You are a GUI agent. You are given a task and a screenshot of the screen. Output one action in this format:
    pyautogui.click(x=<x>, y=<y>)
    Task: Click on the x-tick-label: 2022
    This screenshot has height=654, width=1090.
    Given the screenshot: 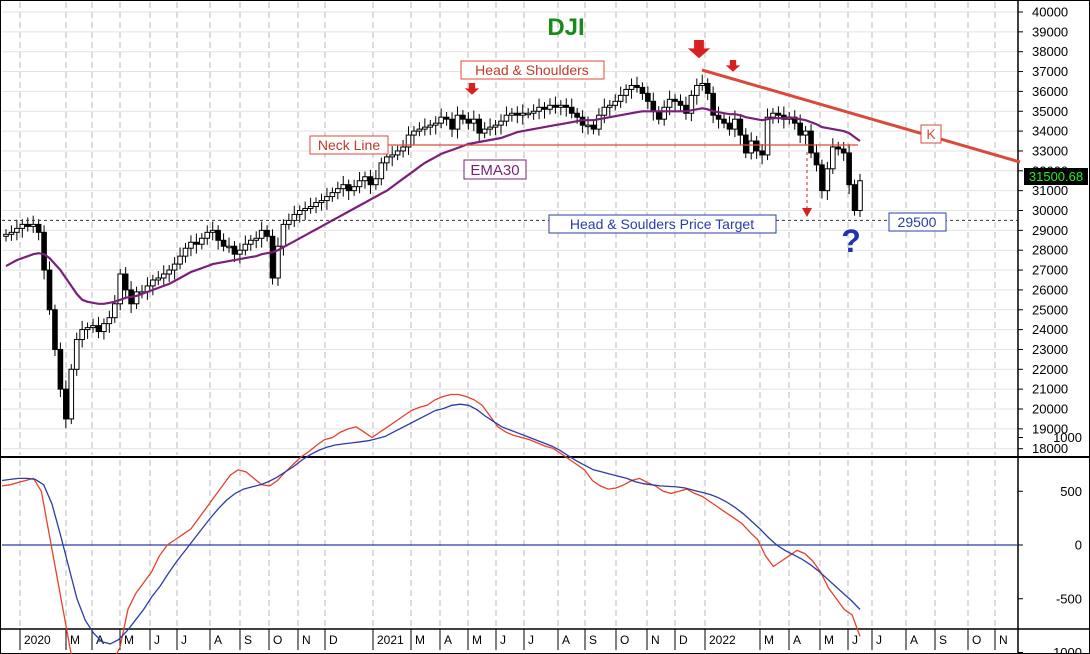 What is the action you would take?
    pyautogui.click(x=722, y=640)
    